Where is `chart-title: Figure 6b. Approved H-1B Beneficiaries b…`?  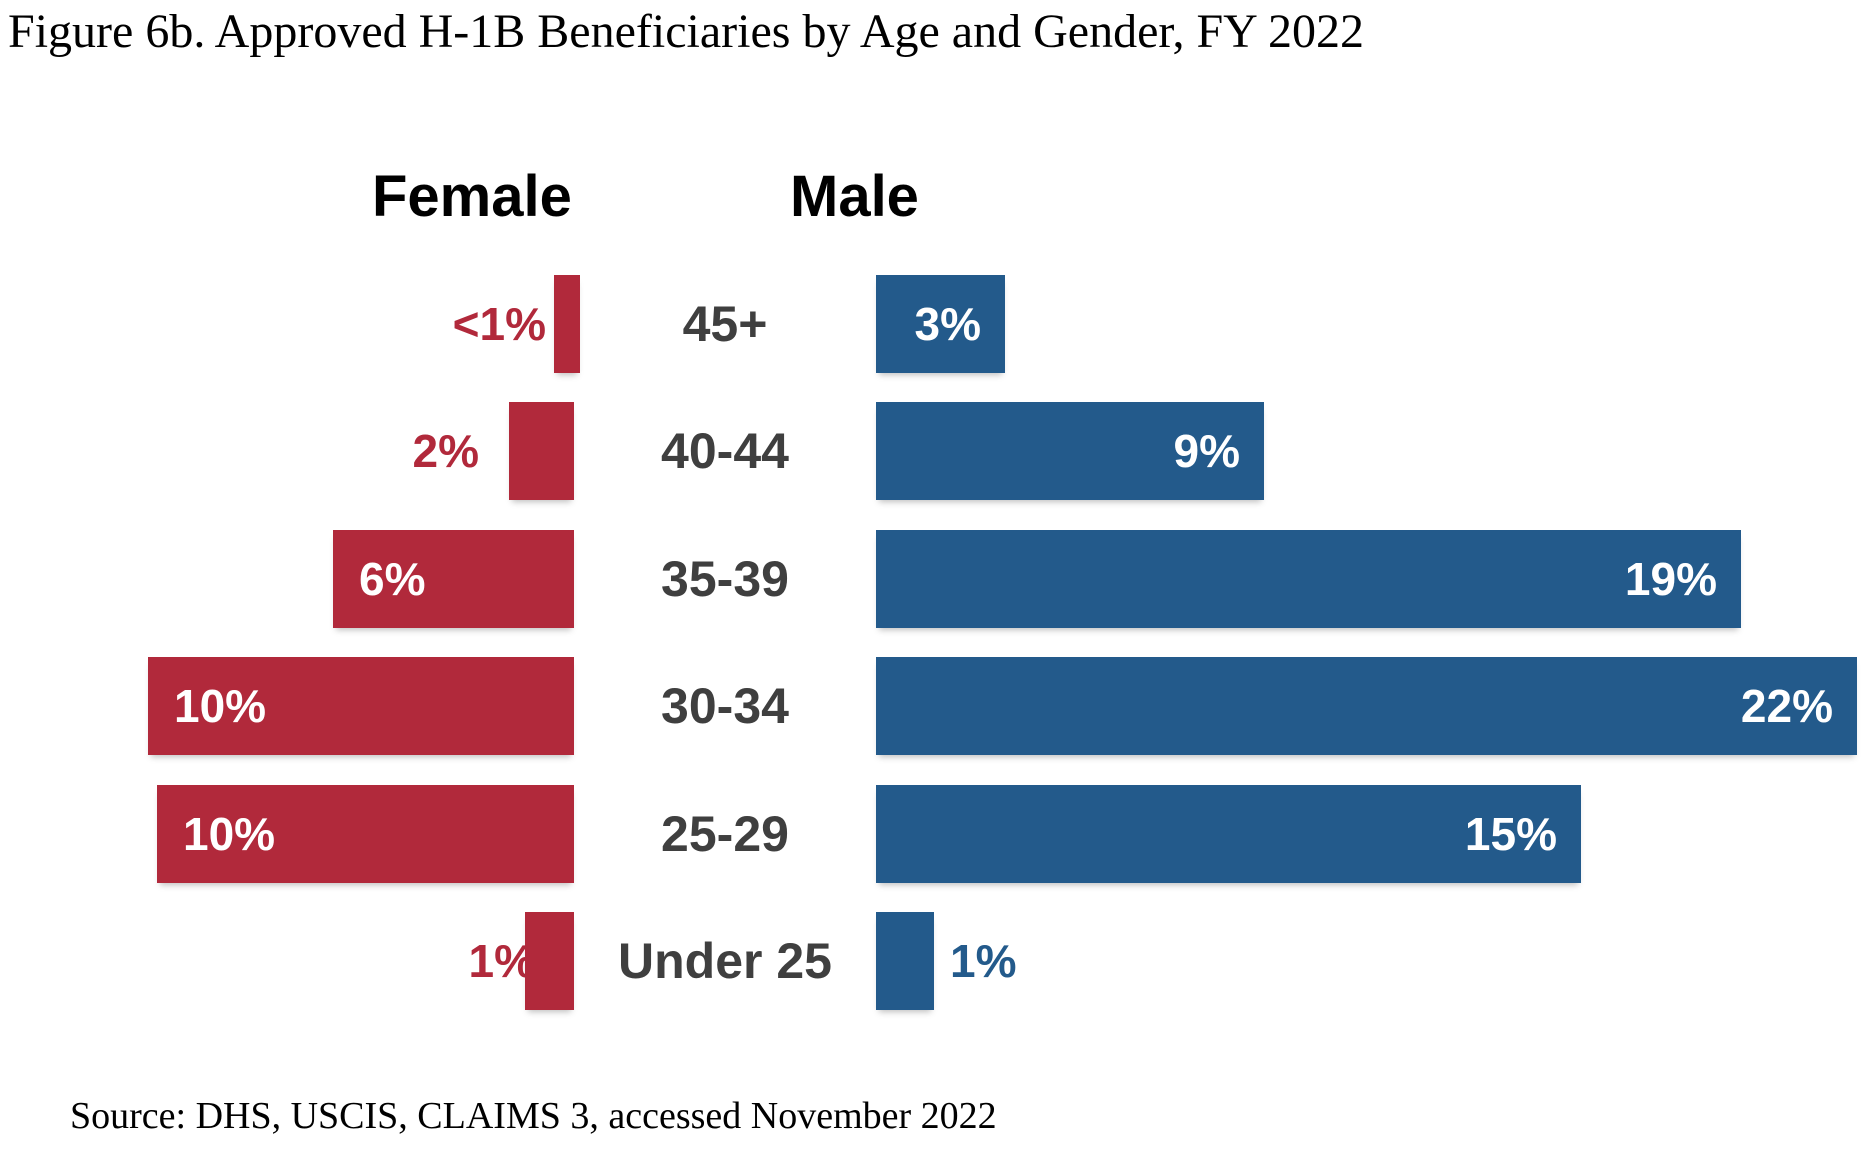 chart-title: Figure 6b. Approved H-1B Beneficiaries b… is located at coordinates (686, 31).